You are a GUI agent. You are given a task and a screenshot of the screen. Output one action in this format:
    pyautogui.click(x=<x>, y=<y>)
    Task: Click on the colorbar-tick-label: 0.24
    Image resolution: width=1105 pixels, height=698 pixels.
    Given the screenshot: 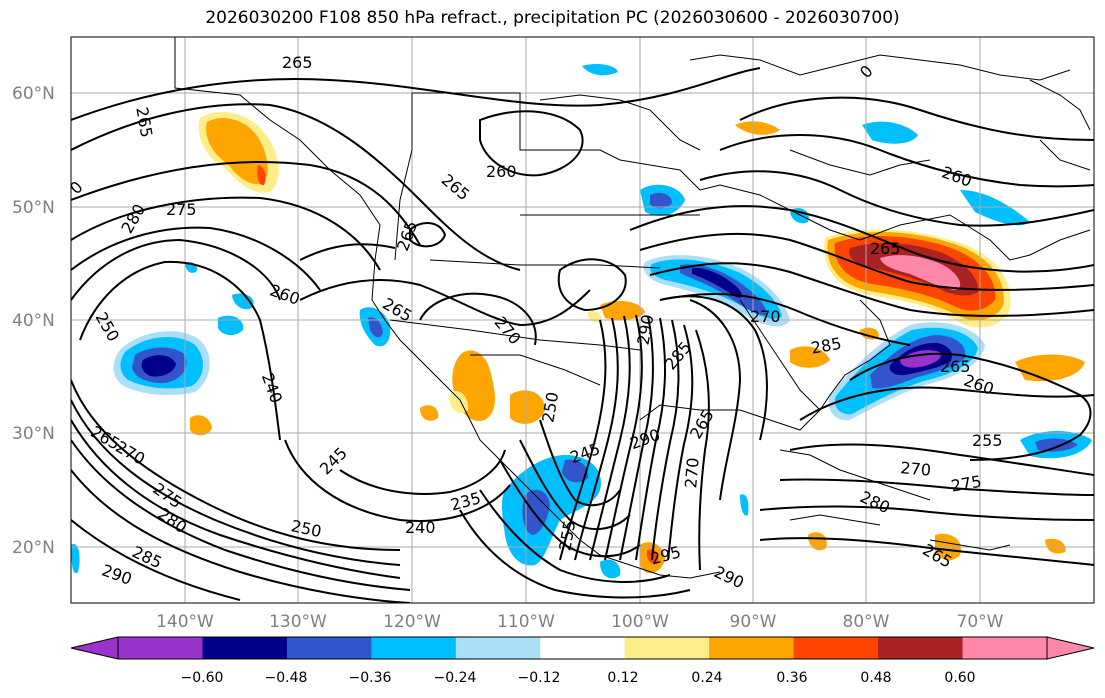 What is the action you would take?
    pyautogui.click(x=706, y=678)
    